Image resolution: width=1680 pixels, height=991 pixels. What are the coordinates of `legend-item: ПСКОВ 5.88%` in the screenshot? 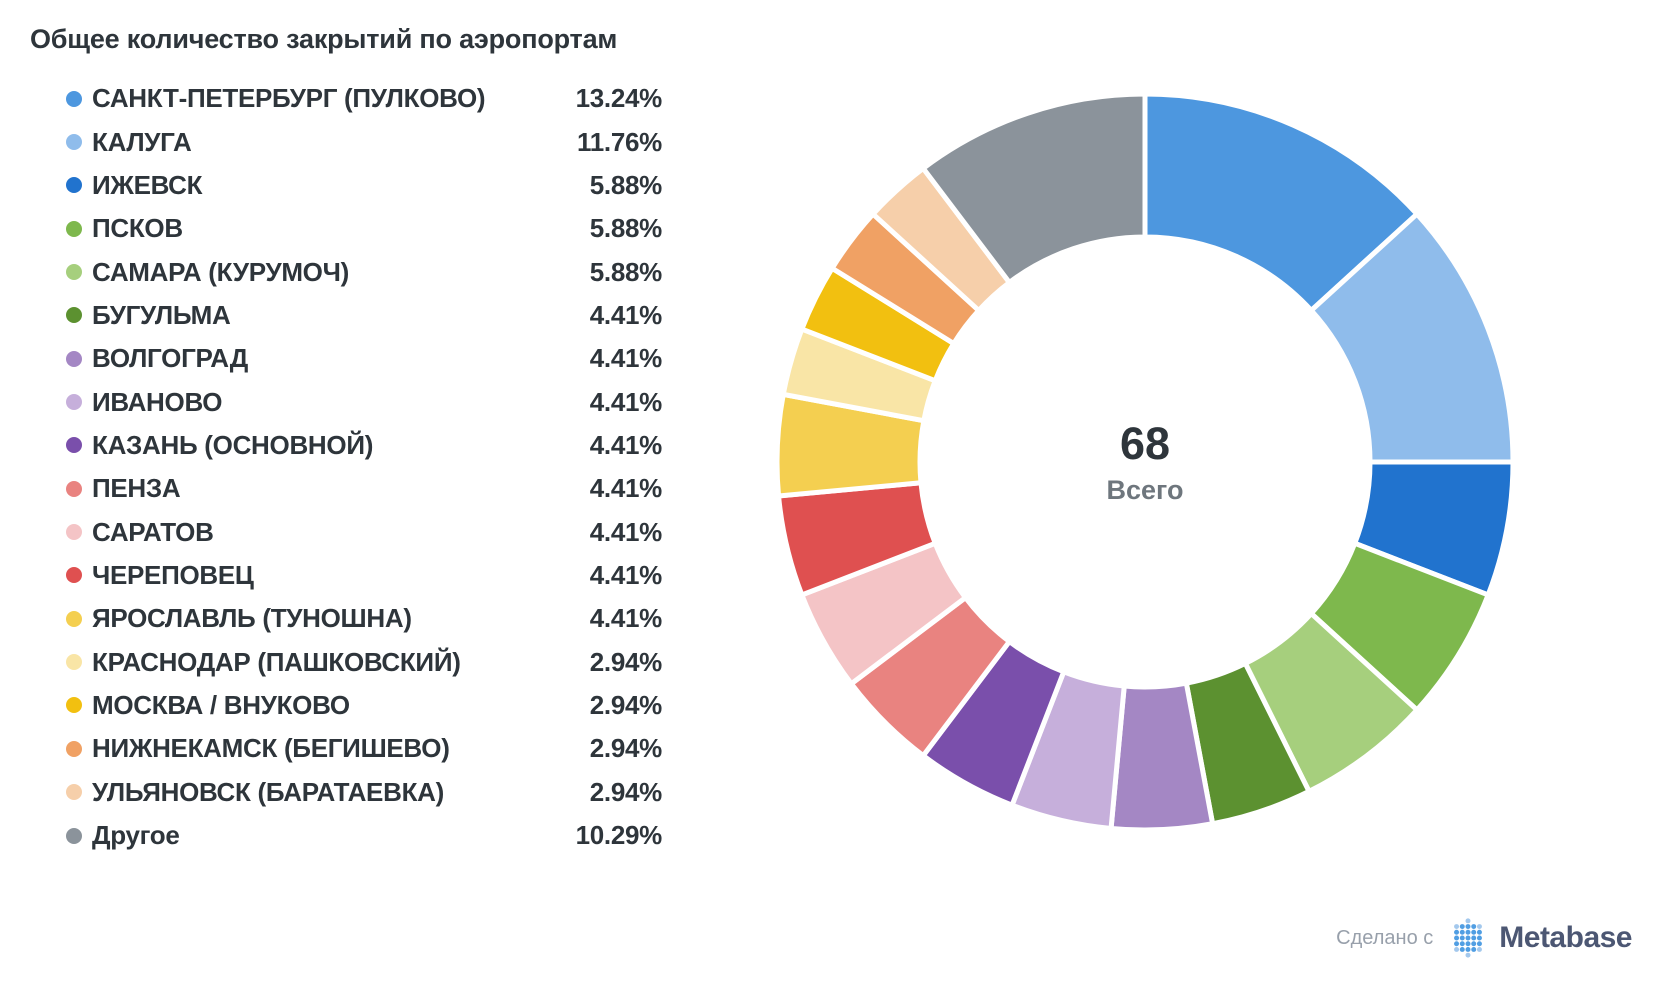 It's located at (364, 228).